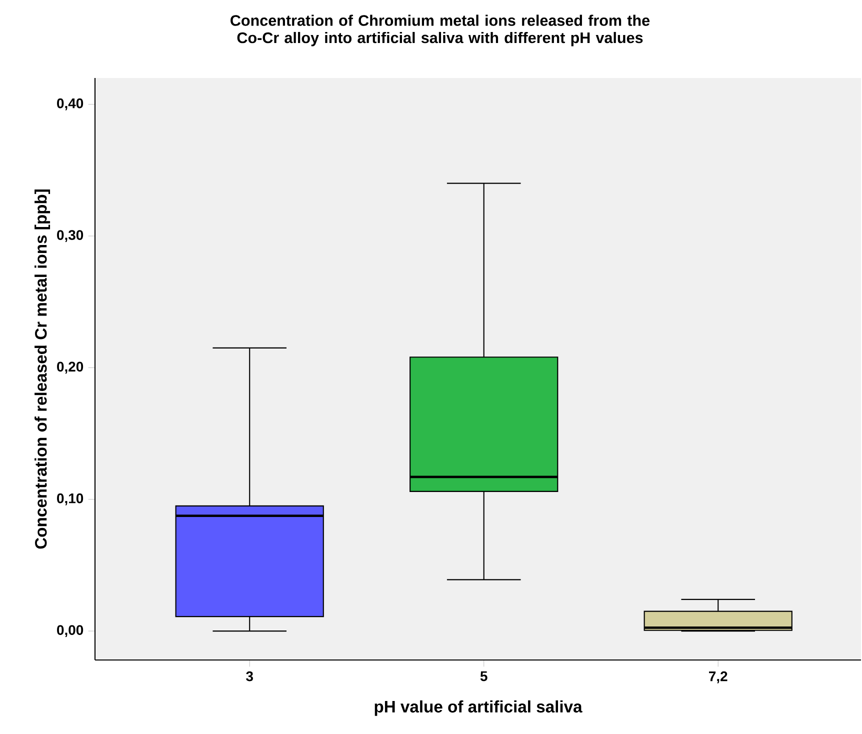 The height and width of the screenshot is (734, 862). Describe the element at coordinates (70, 631) in the screenshot. I see `y-tick-label: 0,00` at that location.